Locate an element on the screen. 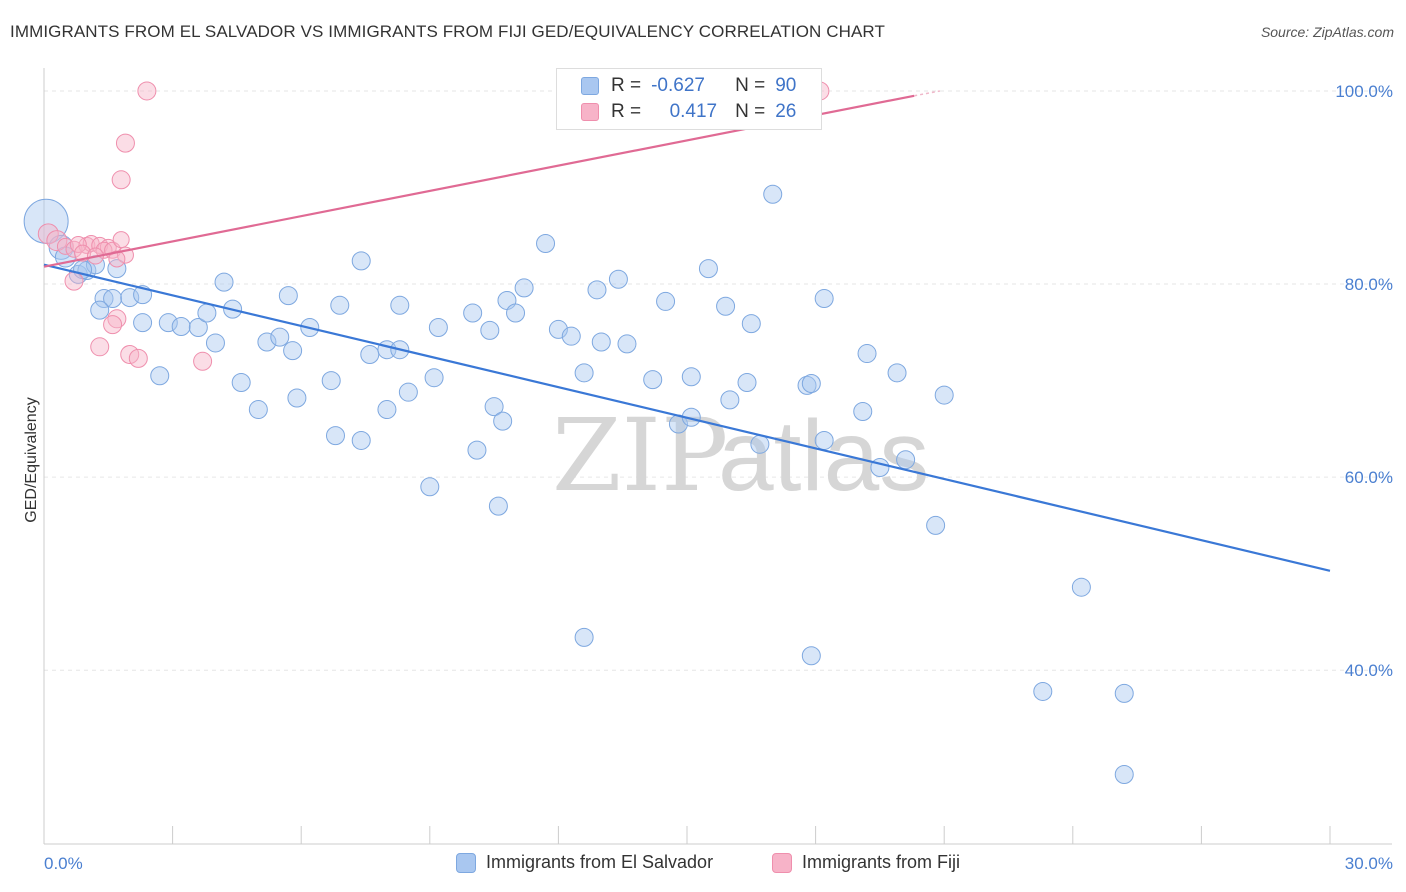  y-tick-label: 100.0% is located at coordinates (1364, 91).